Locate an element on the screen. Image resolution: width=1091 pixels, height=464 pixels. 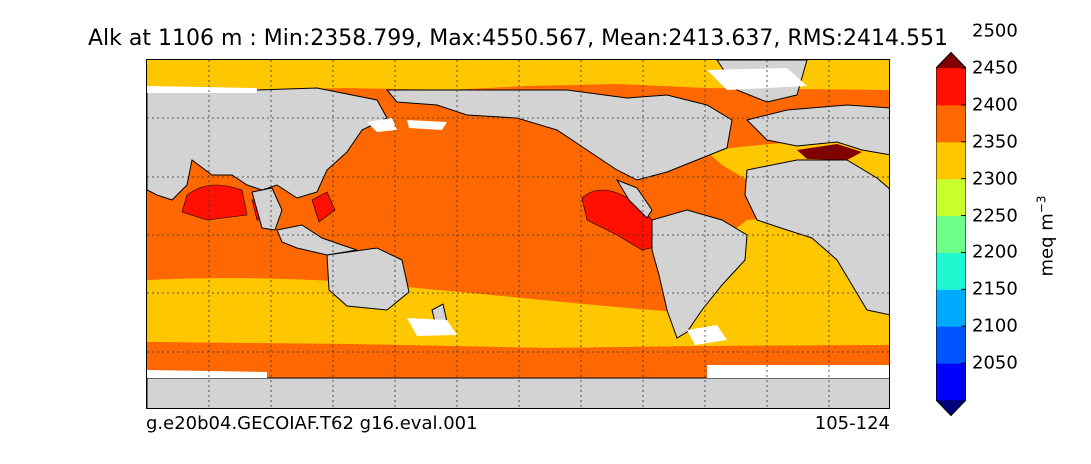
units-base: meq m is located at coordinates (1047, 245).